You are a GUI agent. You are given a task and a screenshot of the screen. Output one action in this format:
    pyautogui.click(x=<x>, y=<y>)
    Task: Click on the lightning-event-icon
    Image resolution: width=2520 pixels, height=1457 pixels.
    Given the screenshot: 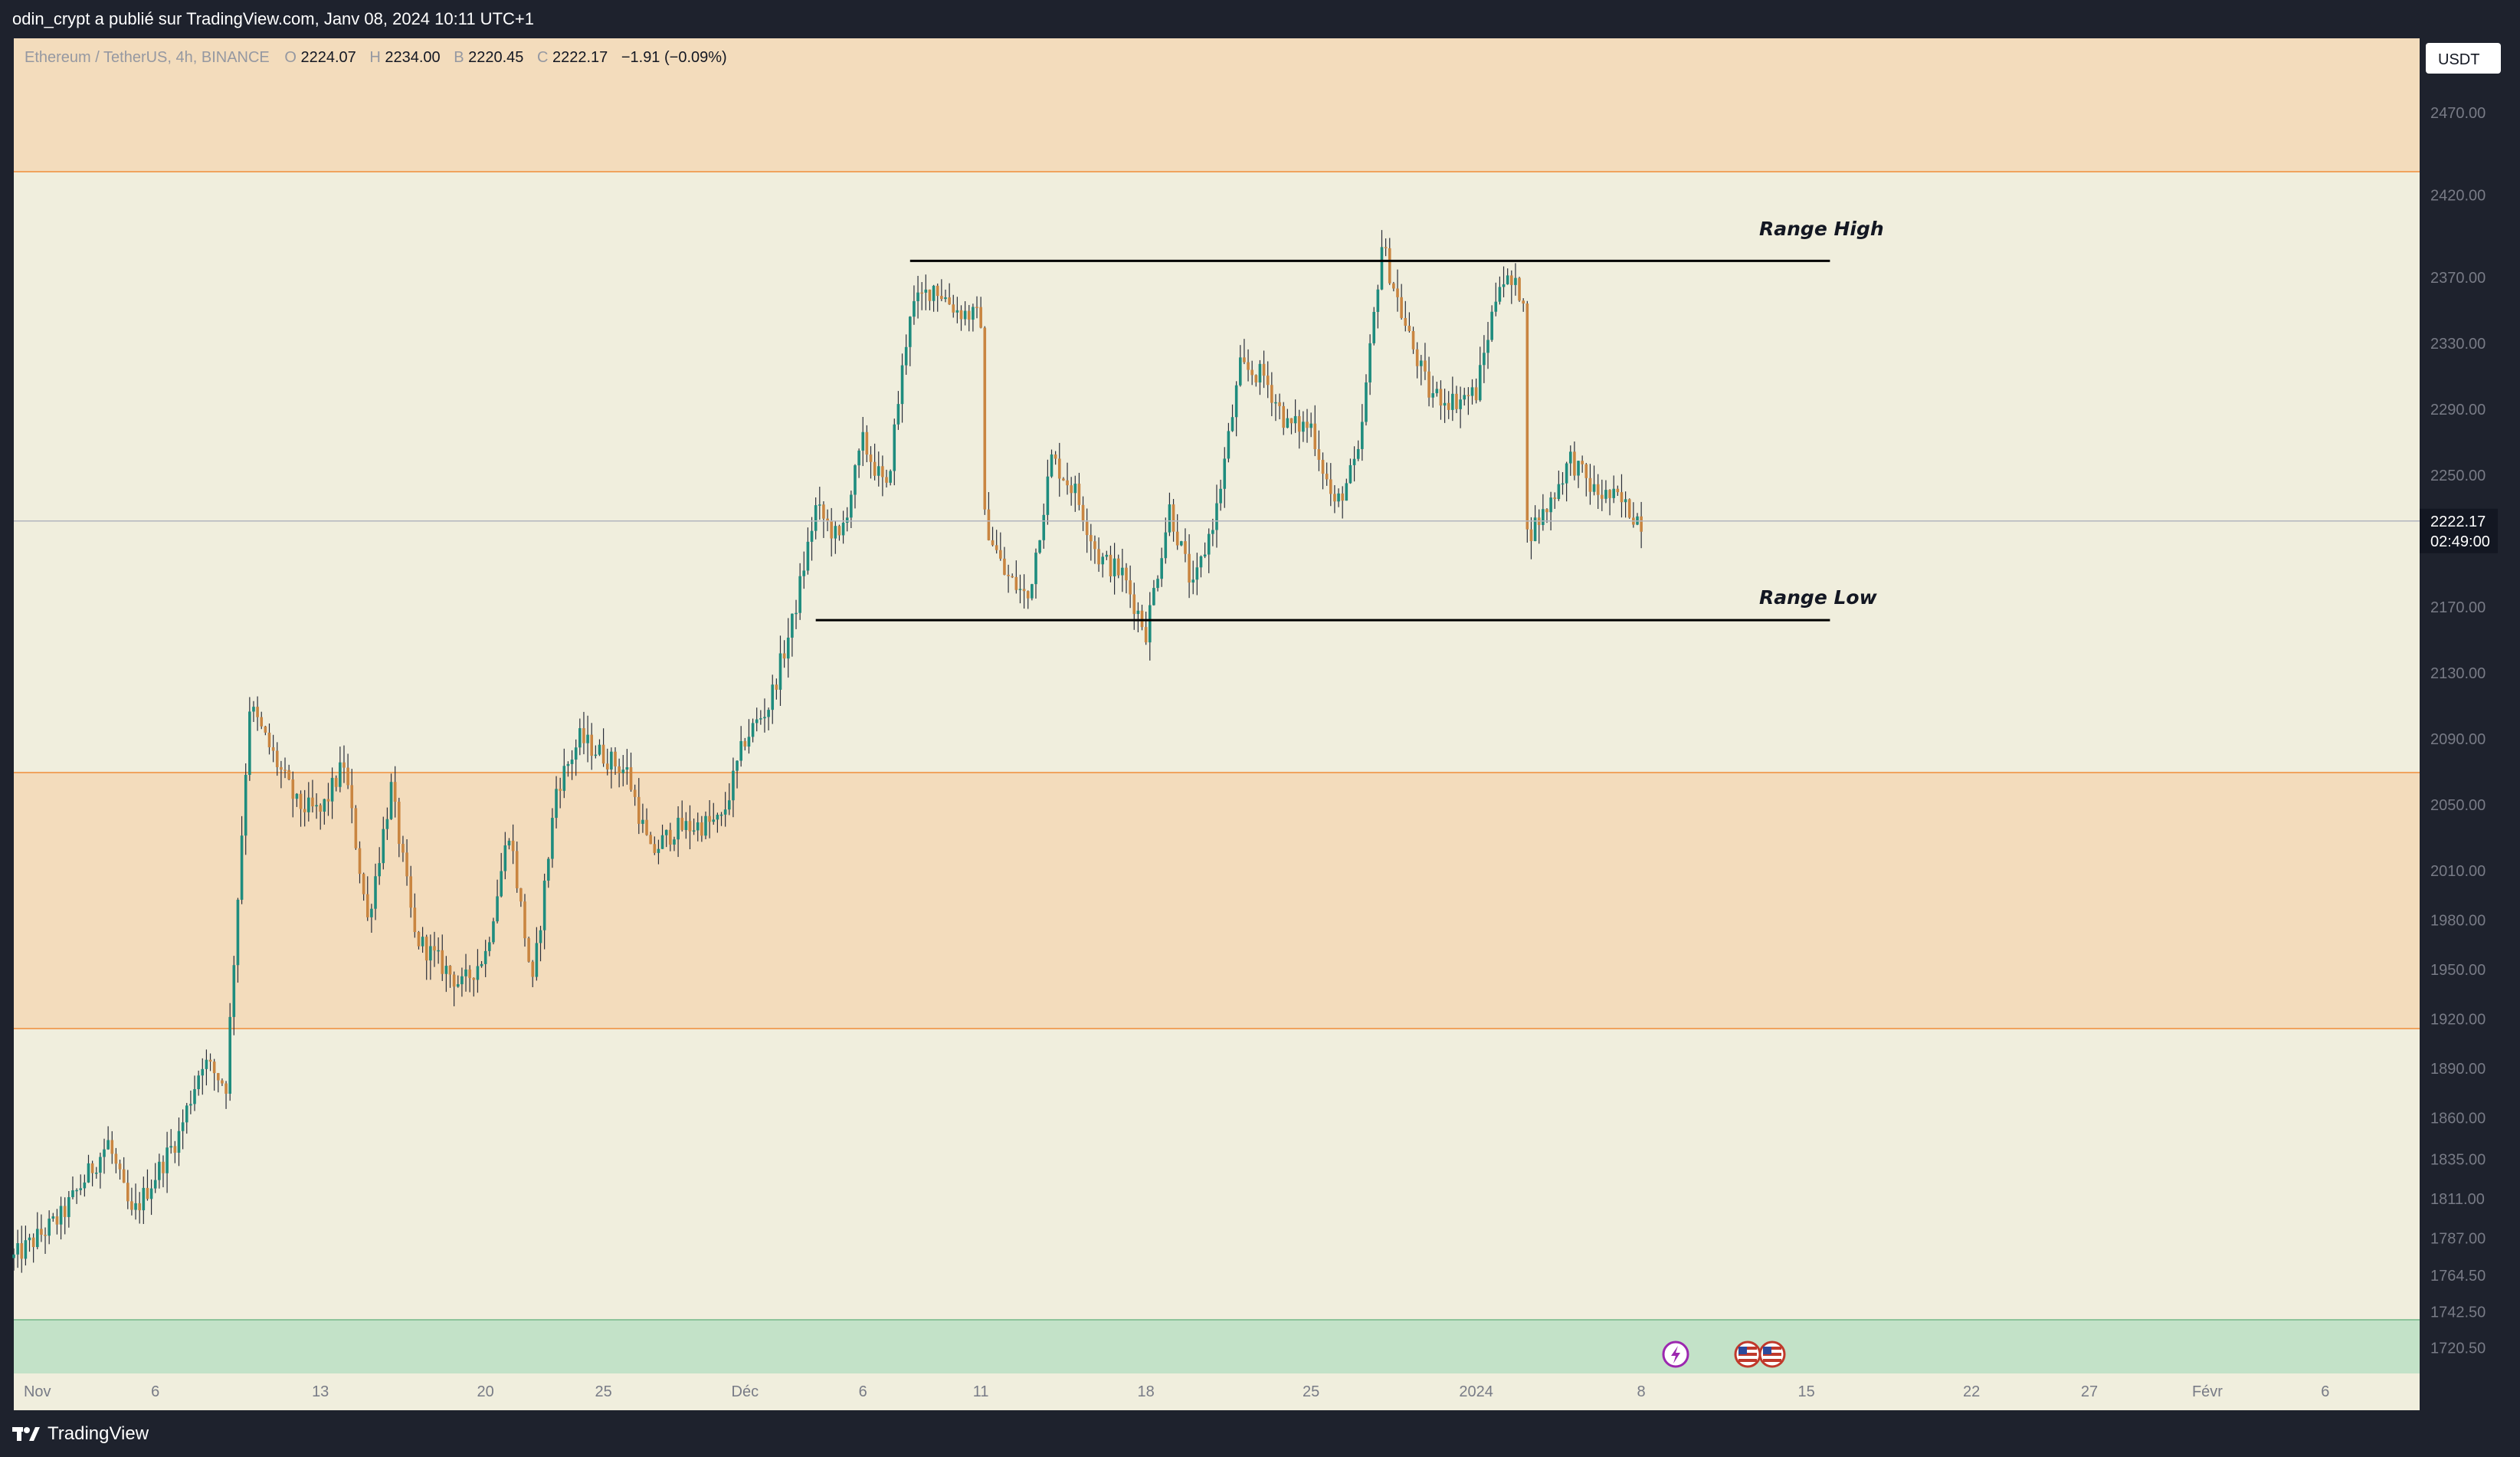 What is the action you would take?
    pyautogui.click(x=1675, y=1354)
    